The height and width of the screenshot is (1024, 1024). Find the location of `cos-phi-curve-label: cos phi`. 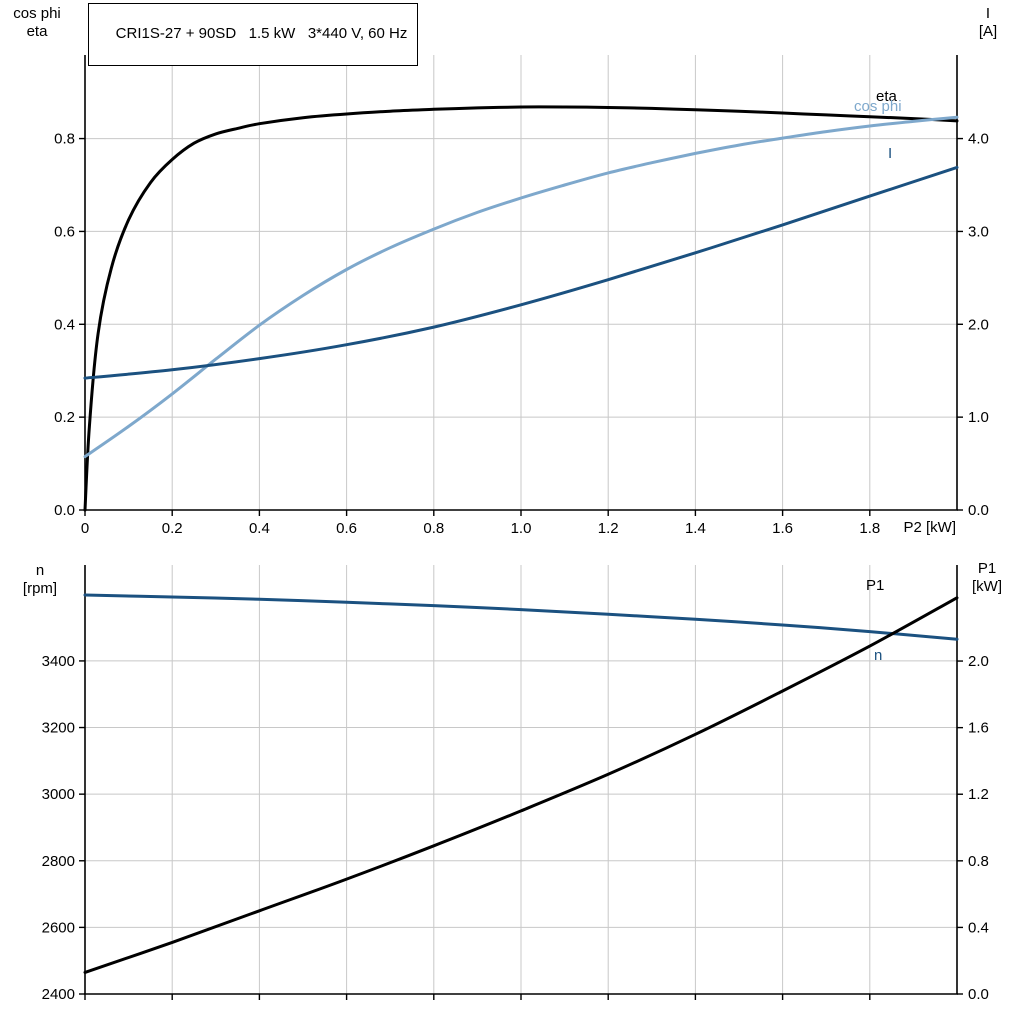

cos-phi-curve-label: cos phi is located at coordinates (878, 106).